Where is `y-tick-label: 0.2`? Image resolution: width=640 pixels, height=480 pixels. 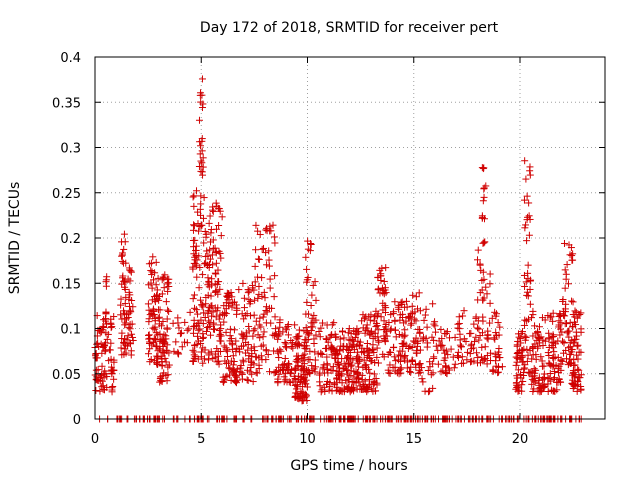
y-tick-label: 0.2 is located at coordinates (70, 239).